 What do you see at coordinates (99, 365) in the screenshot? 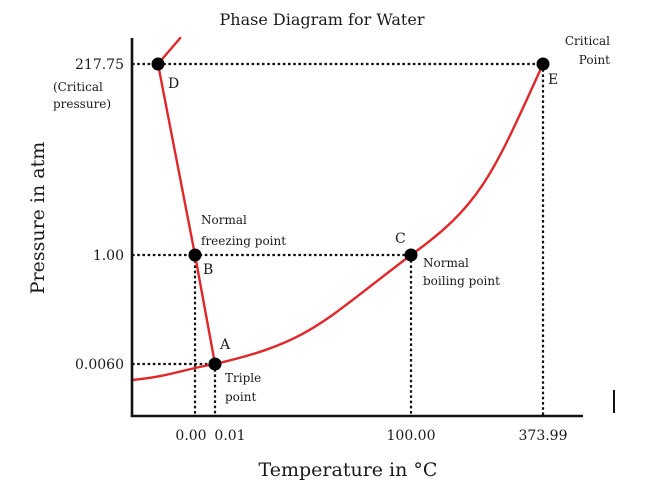
I see `y-tick-label-2: 0.0060` at bounding box center [99, 365].